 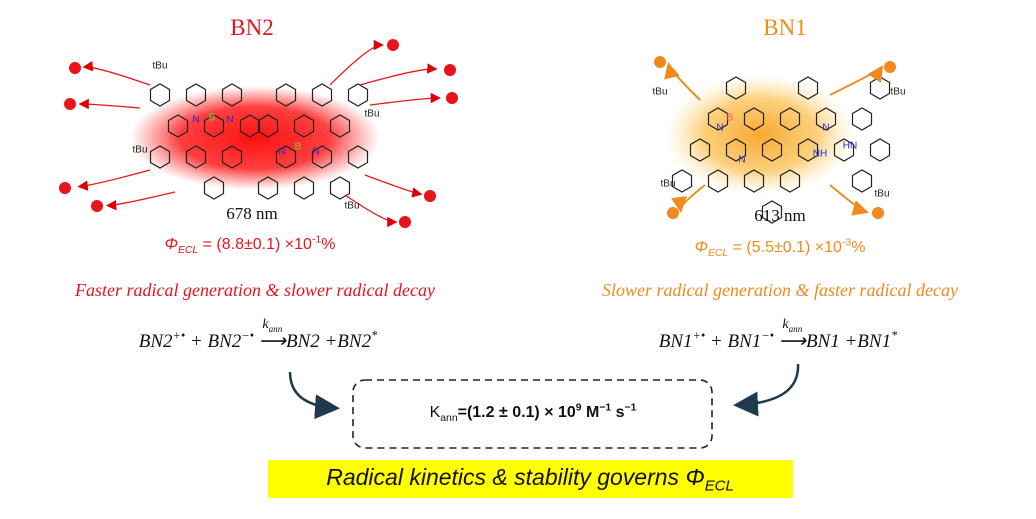 What do you see at coordinates (848, 341) in the screenshot?
I see `products: BN1 +BN1` at bounding box center [848, 341].